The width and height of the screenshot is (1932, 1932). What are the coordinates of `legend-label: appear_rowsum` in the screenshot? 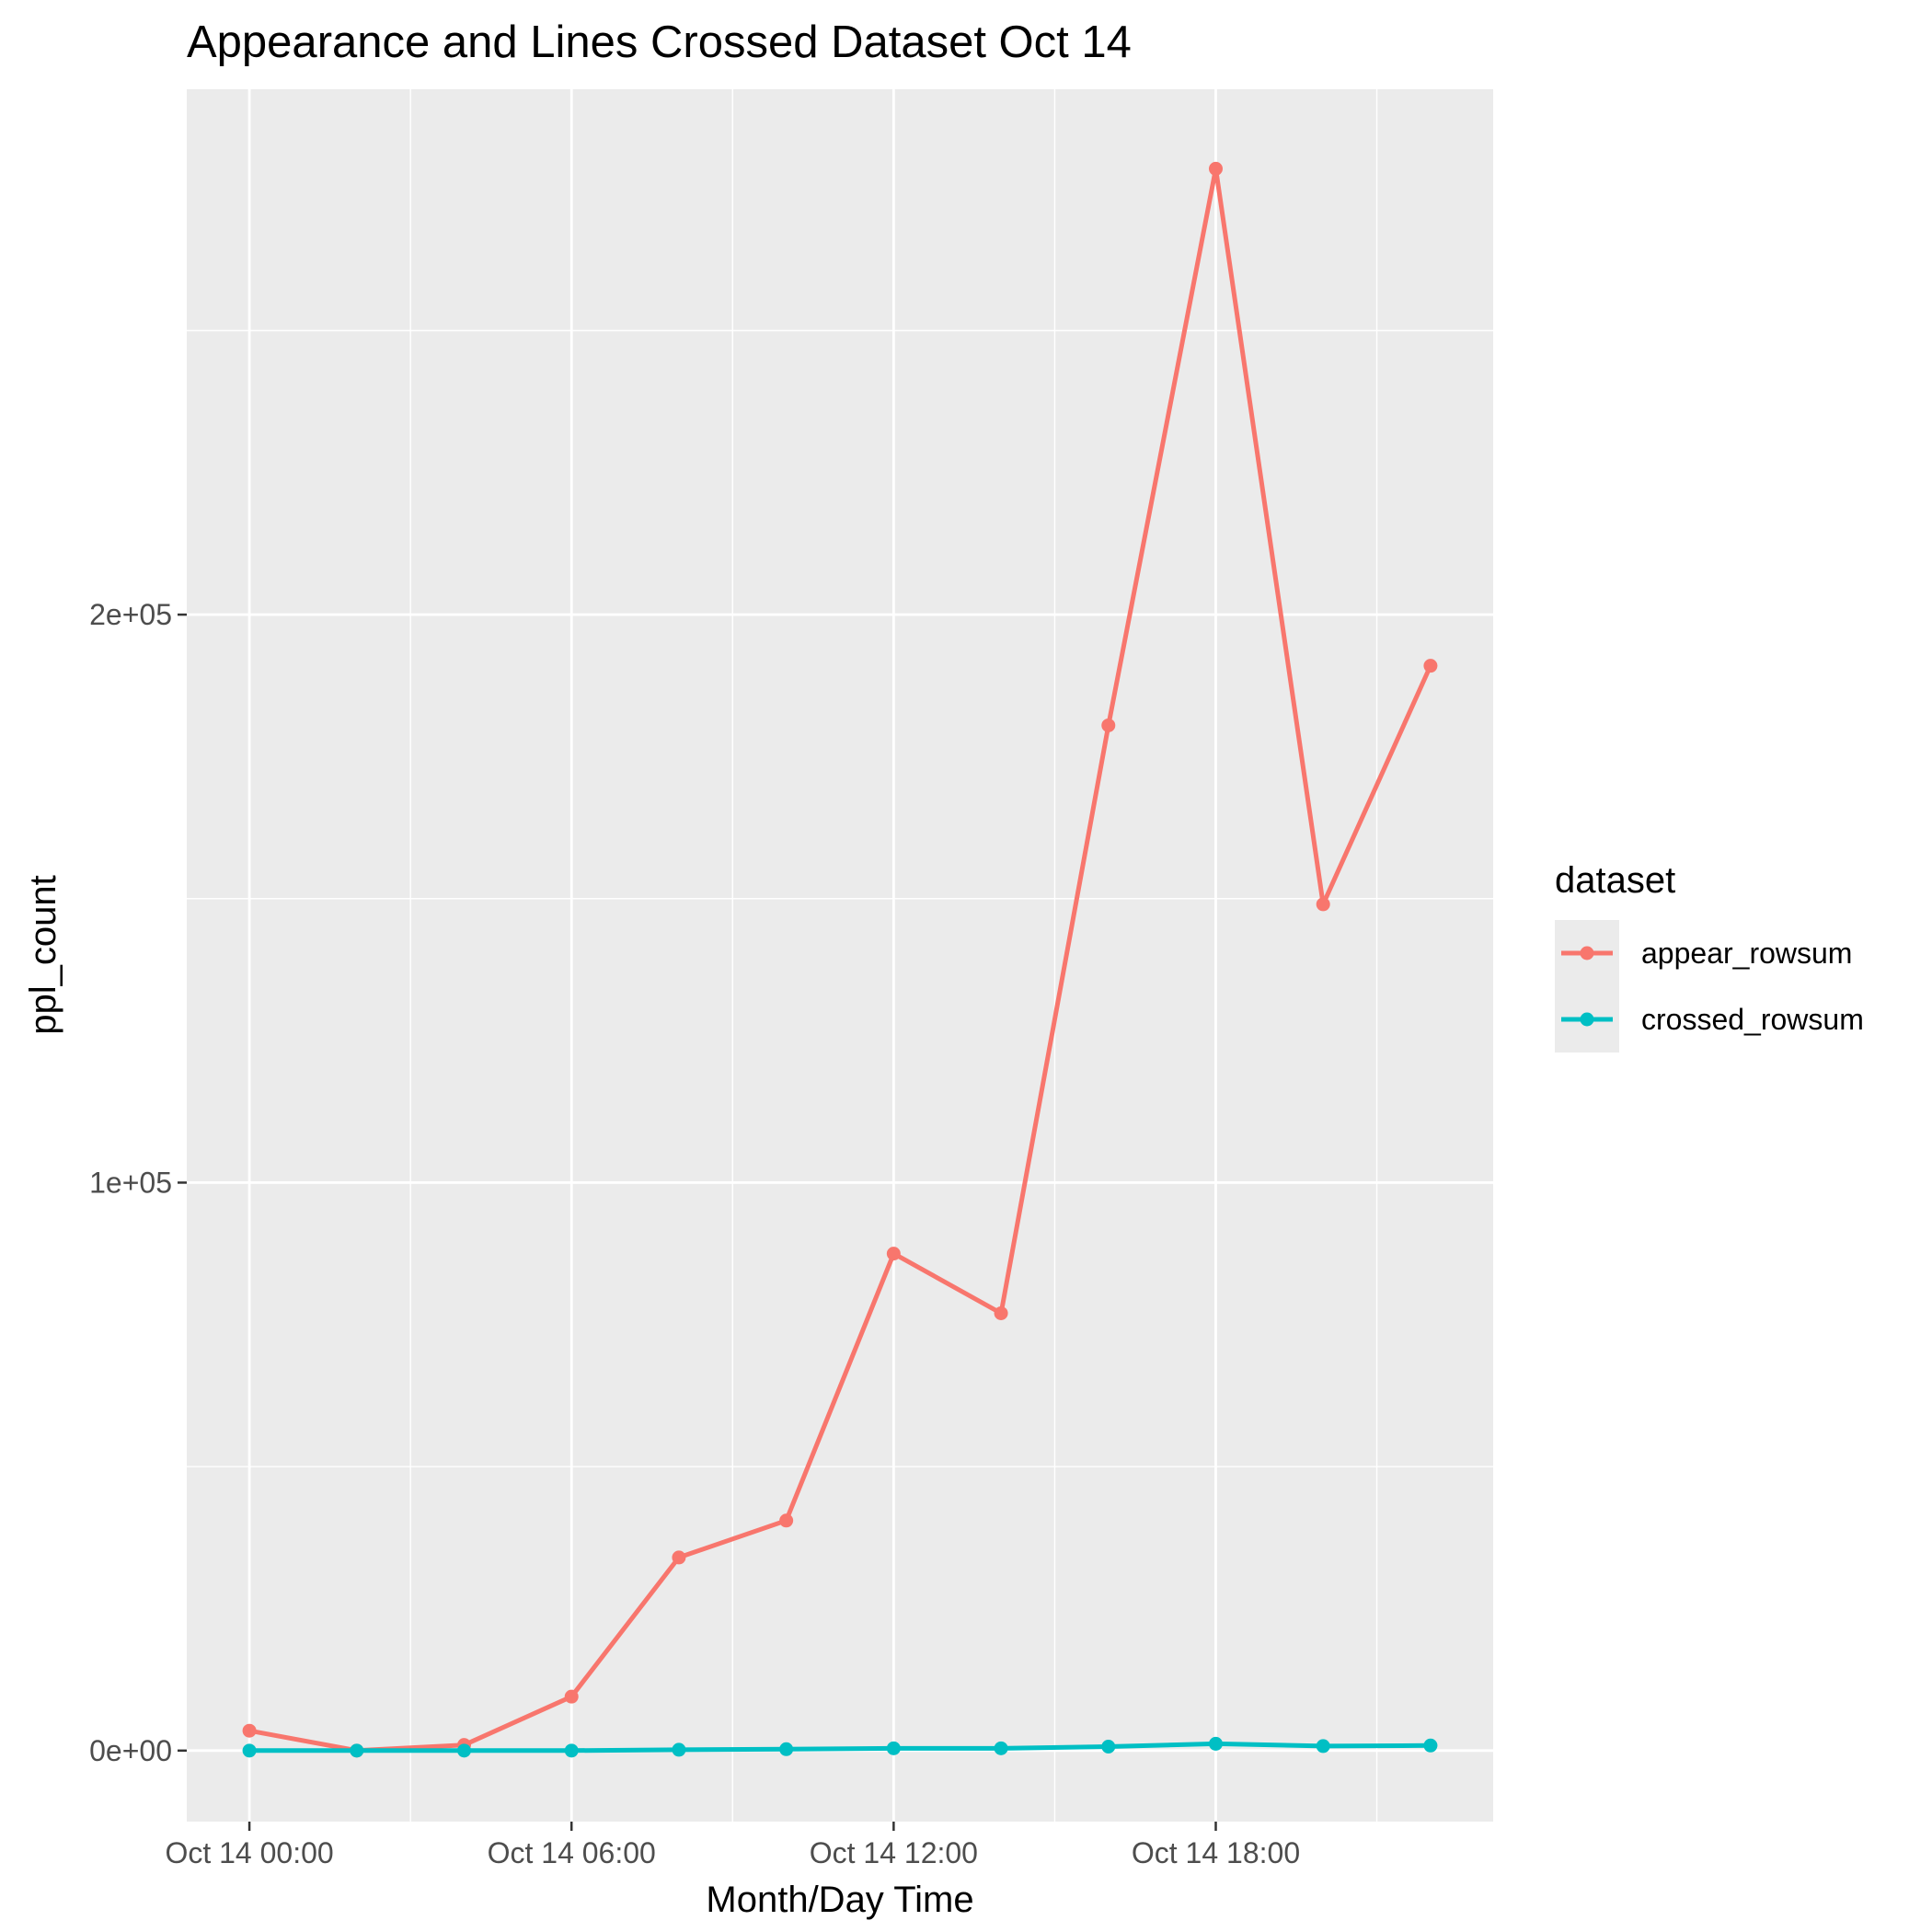 It's located at (1746, 953).